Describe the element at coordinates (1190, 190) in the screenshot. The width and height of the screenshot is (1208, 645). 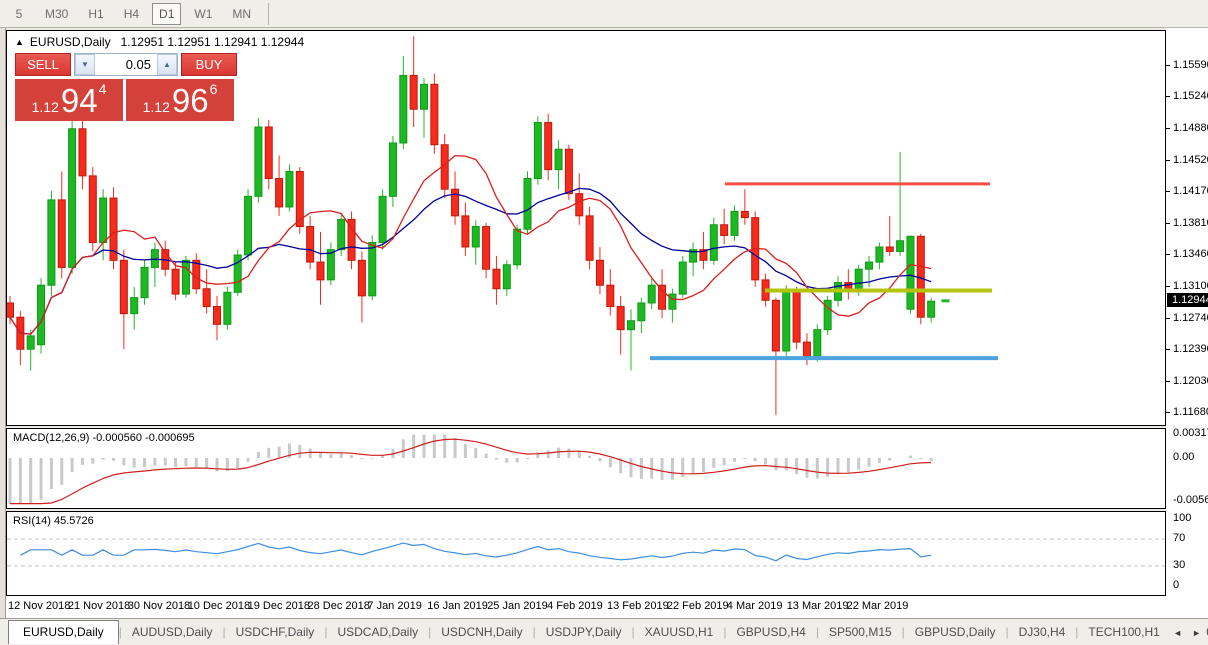
I see `price-tick-label: 1.14170` at that location.